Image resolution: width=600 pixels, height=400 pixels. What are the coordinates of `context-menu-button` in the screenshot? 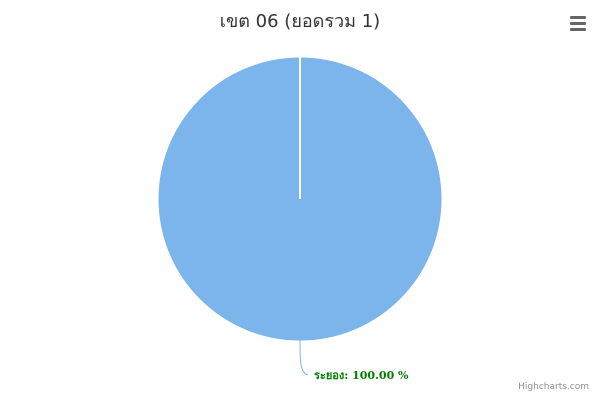 It's located at (578, 23).